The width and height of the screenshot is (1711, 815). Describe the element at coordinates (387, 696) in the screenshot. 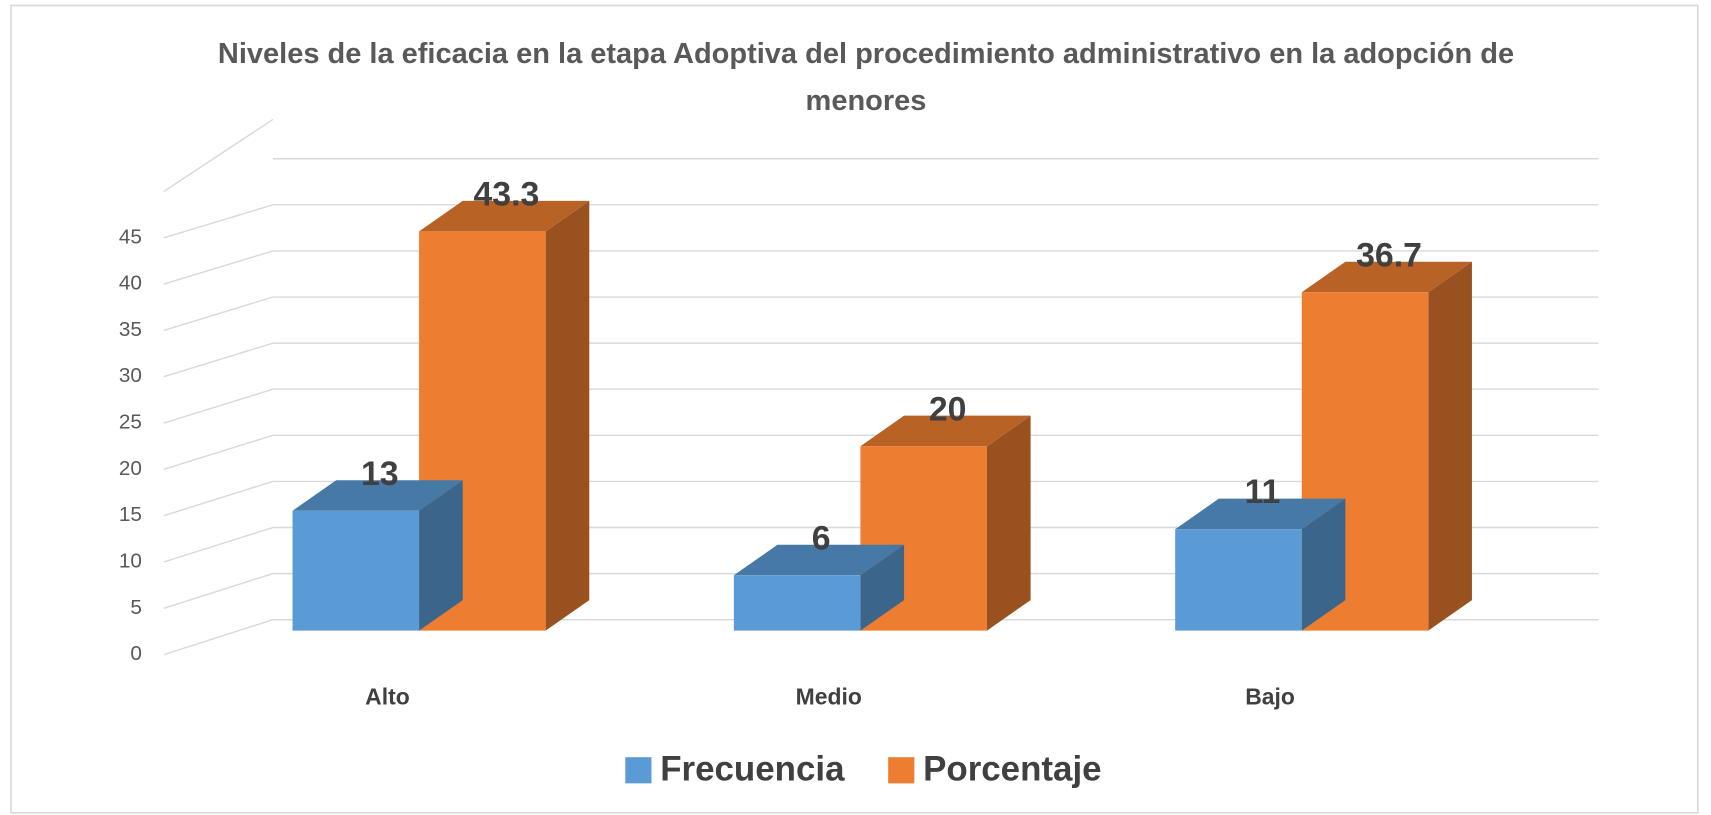

I see `x-tick-label: Alto` at that location.